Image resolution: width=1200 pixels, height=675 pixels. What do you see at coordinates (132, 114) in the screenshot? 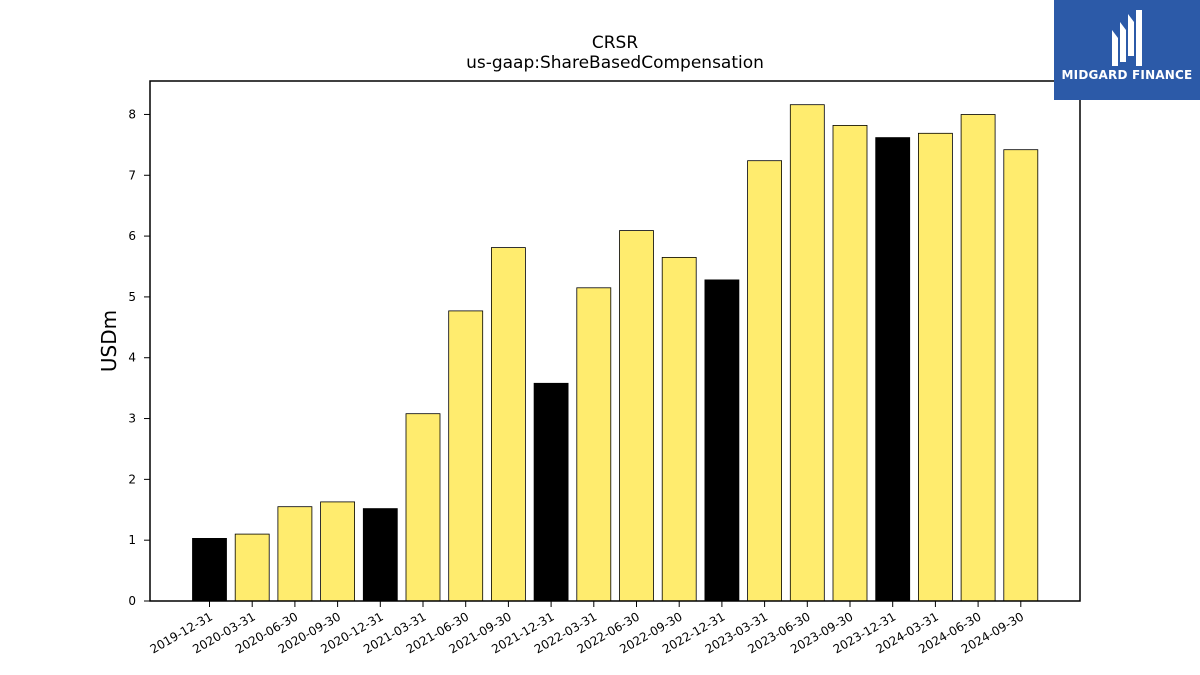
I see `y-tick-label: 8` at bounding box center [132, 114].